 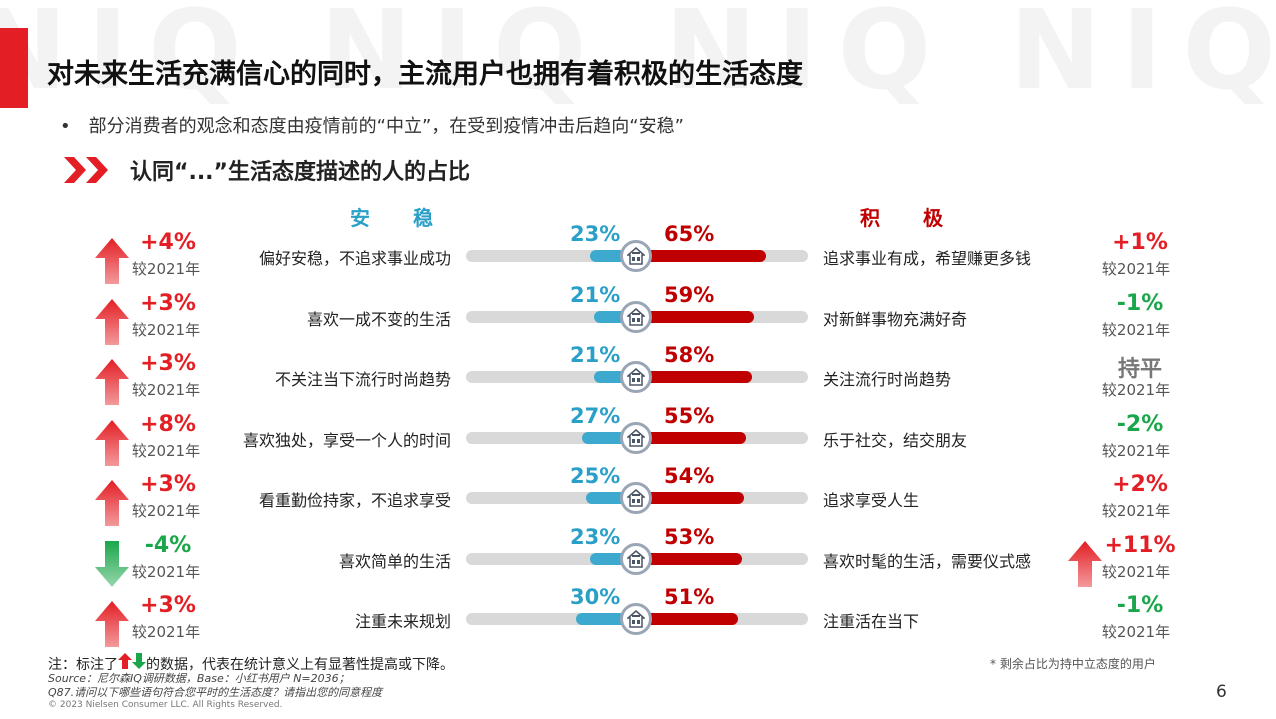 I want to click on right-statement: 追求事业有成，希望赚更多钱, so click(x=927, y=258).